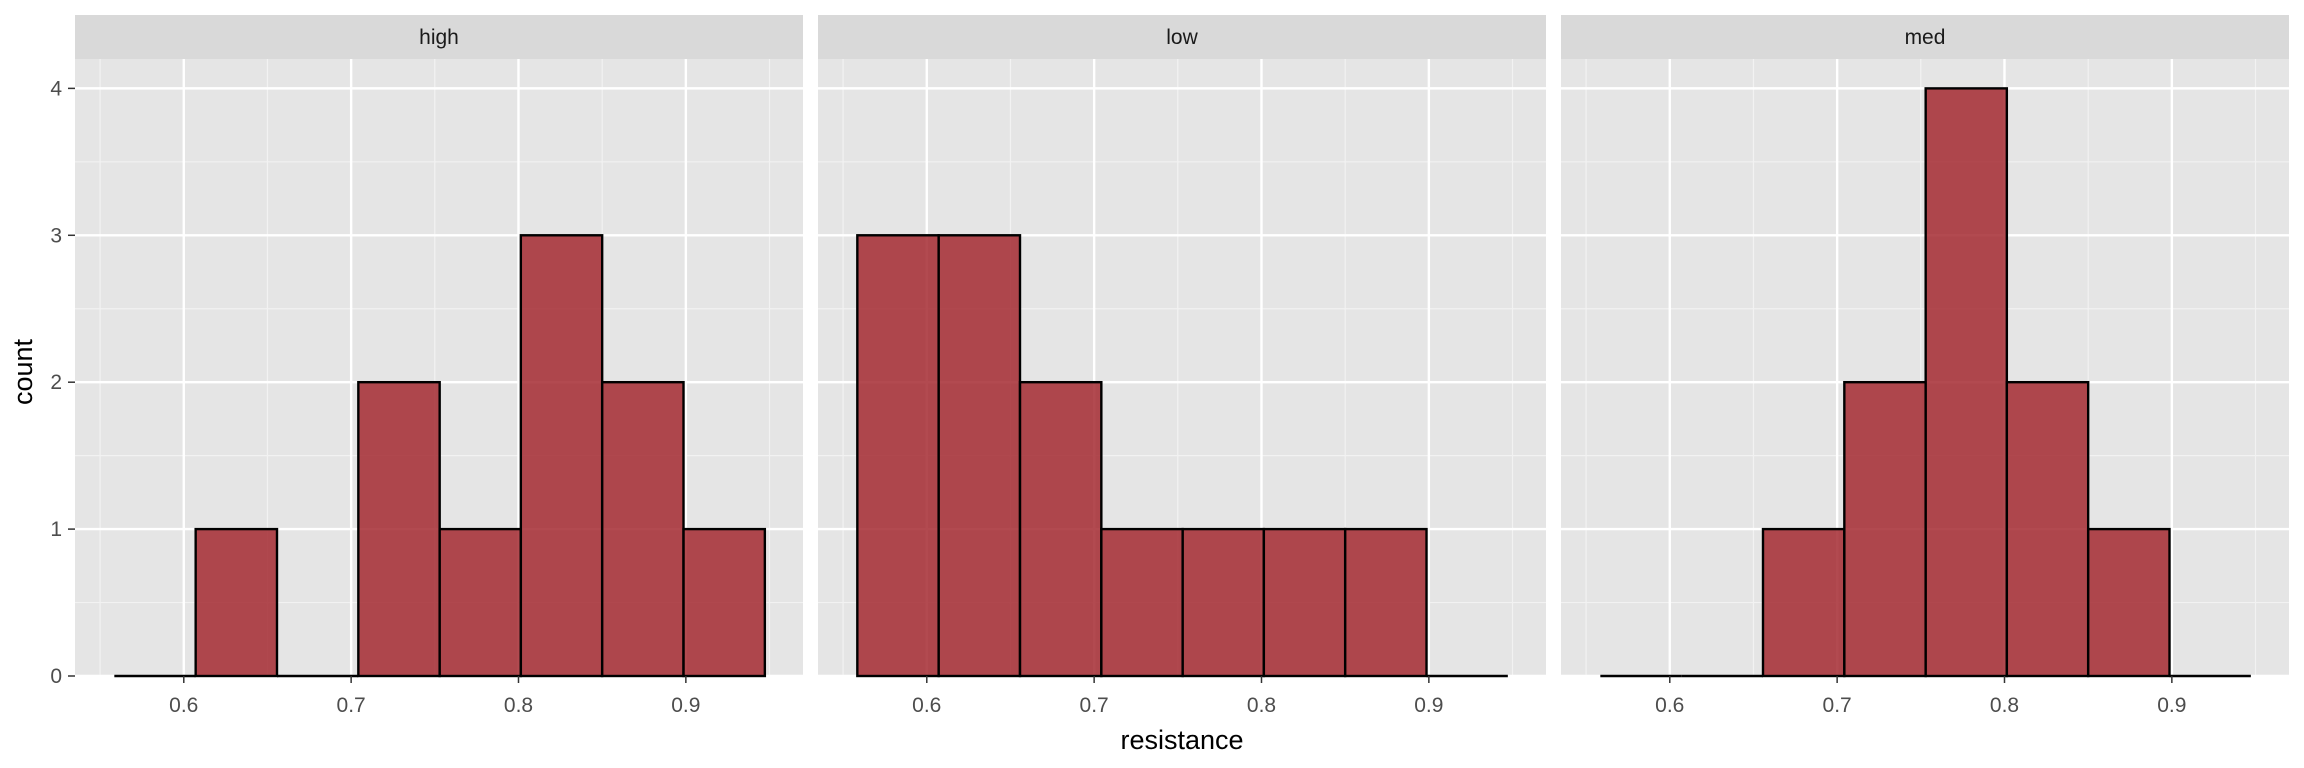 Image resolution: width=2304 pixels, height=768 pixels. I want to click on y-axis-title: count, so click(23, 371).